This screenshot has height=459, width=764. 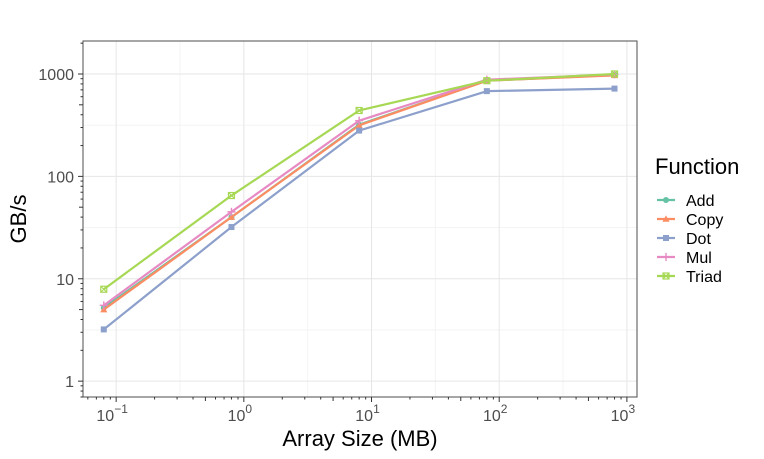 I want to click on legend-item-add: Add, so click(x=685, y=201).